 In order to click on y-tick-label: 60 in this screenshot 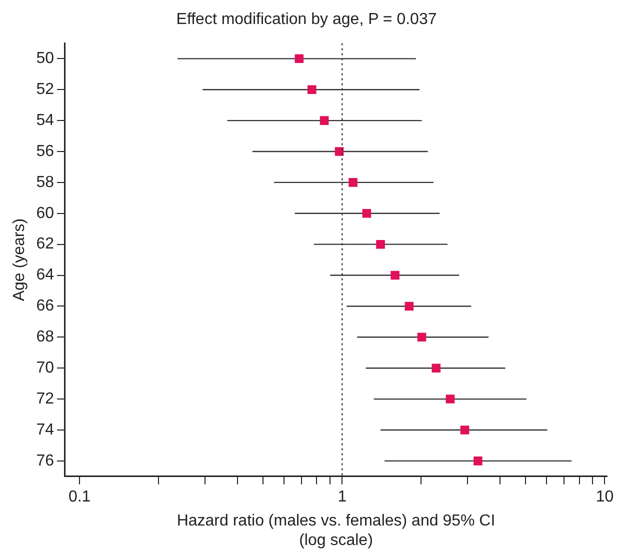, I will do `click(45, 213)`.